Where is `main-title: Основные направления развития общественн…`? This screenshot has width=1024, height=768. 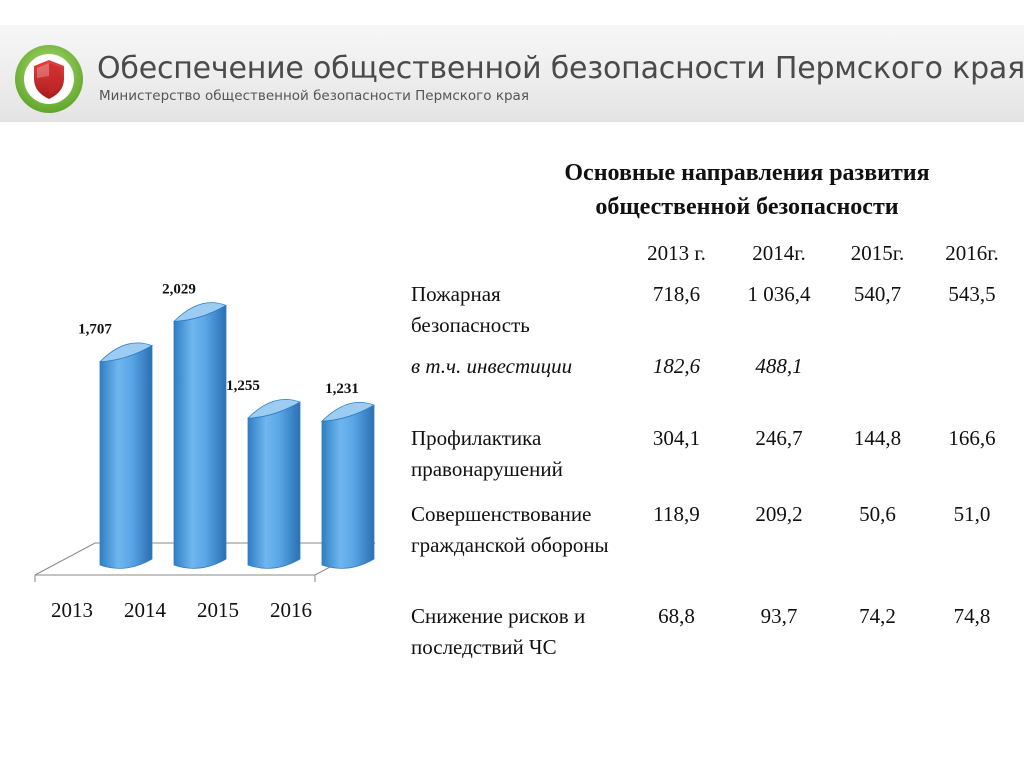
main-title: Основные направления развития общественн… is located at coordinates (747, 190).